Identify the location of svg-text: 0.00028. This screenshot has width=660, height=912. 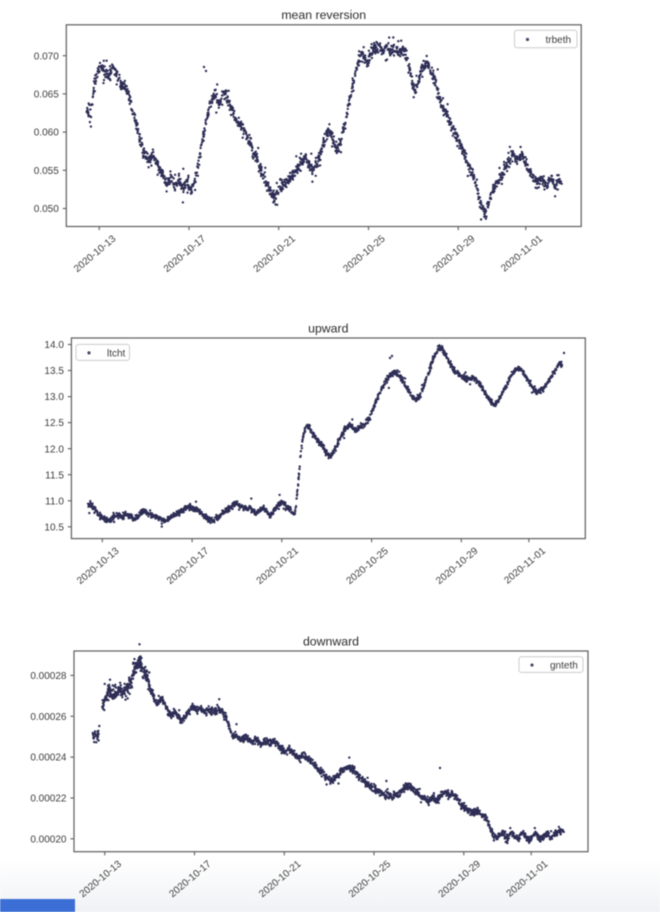
(48, 676).